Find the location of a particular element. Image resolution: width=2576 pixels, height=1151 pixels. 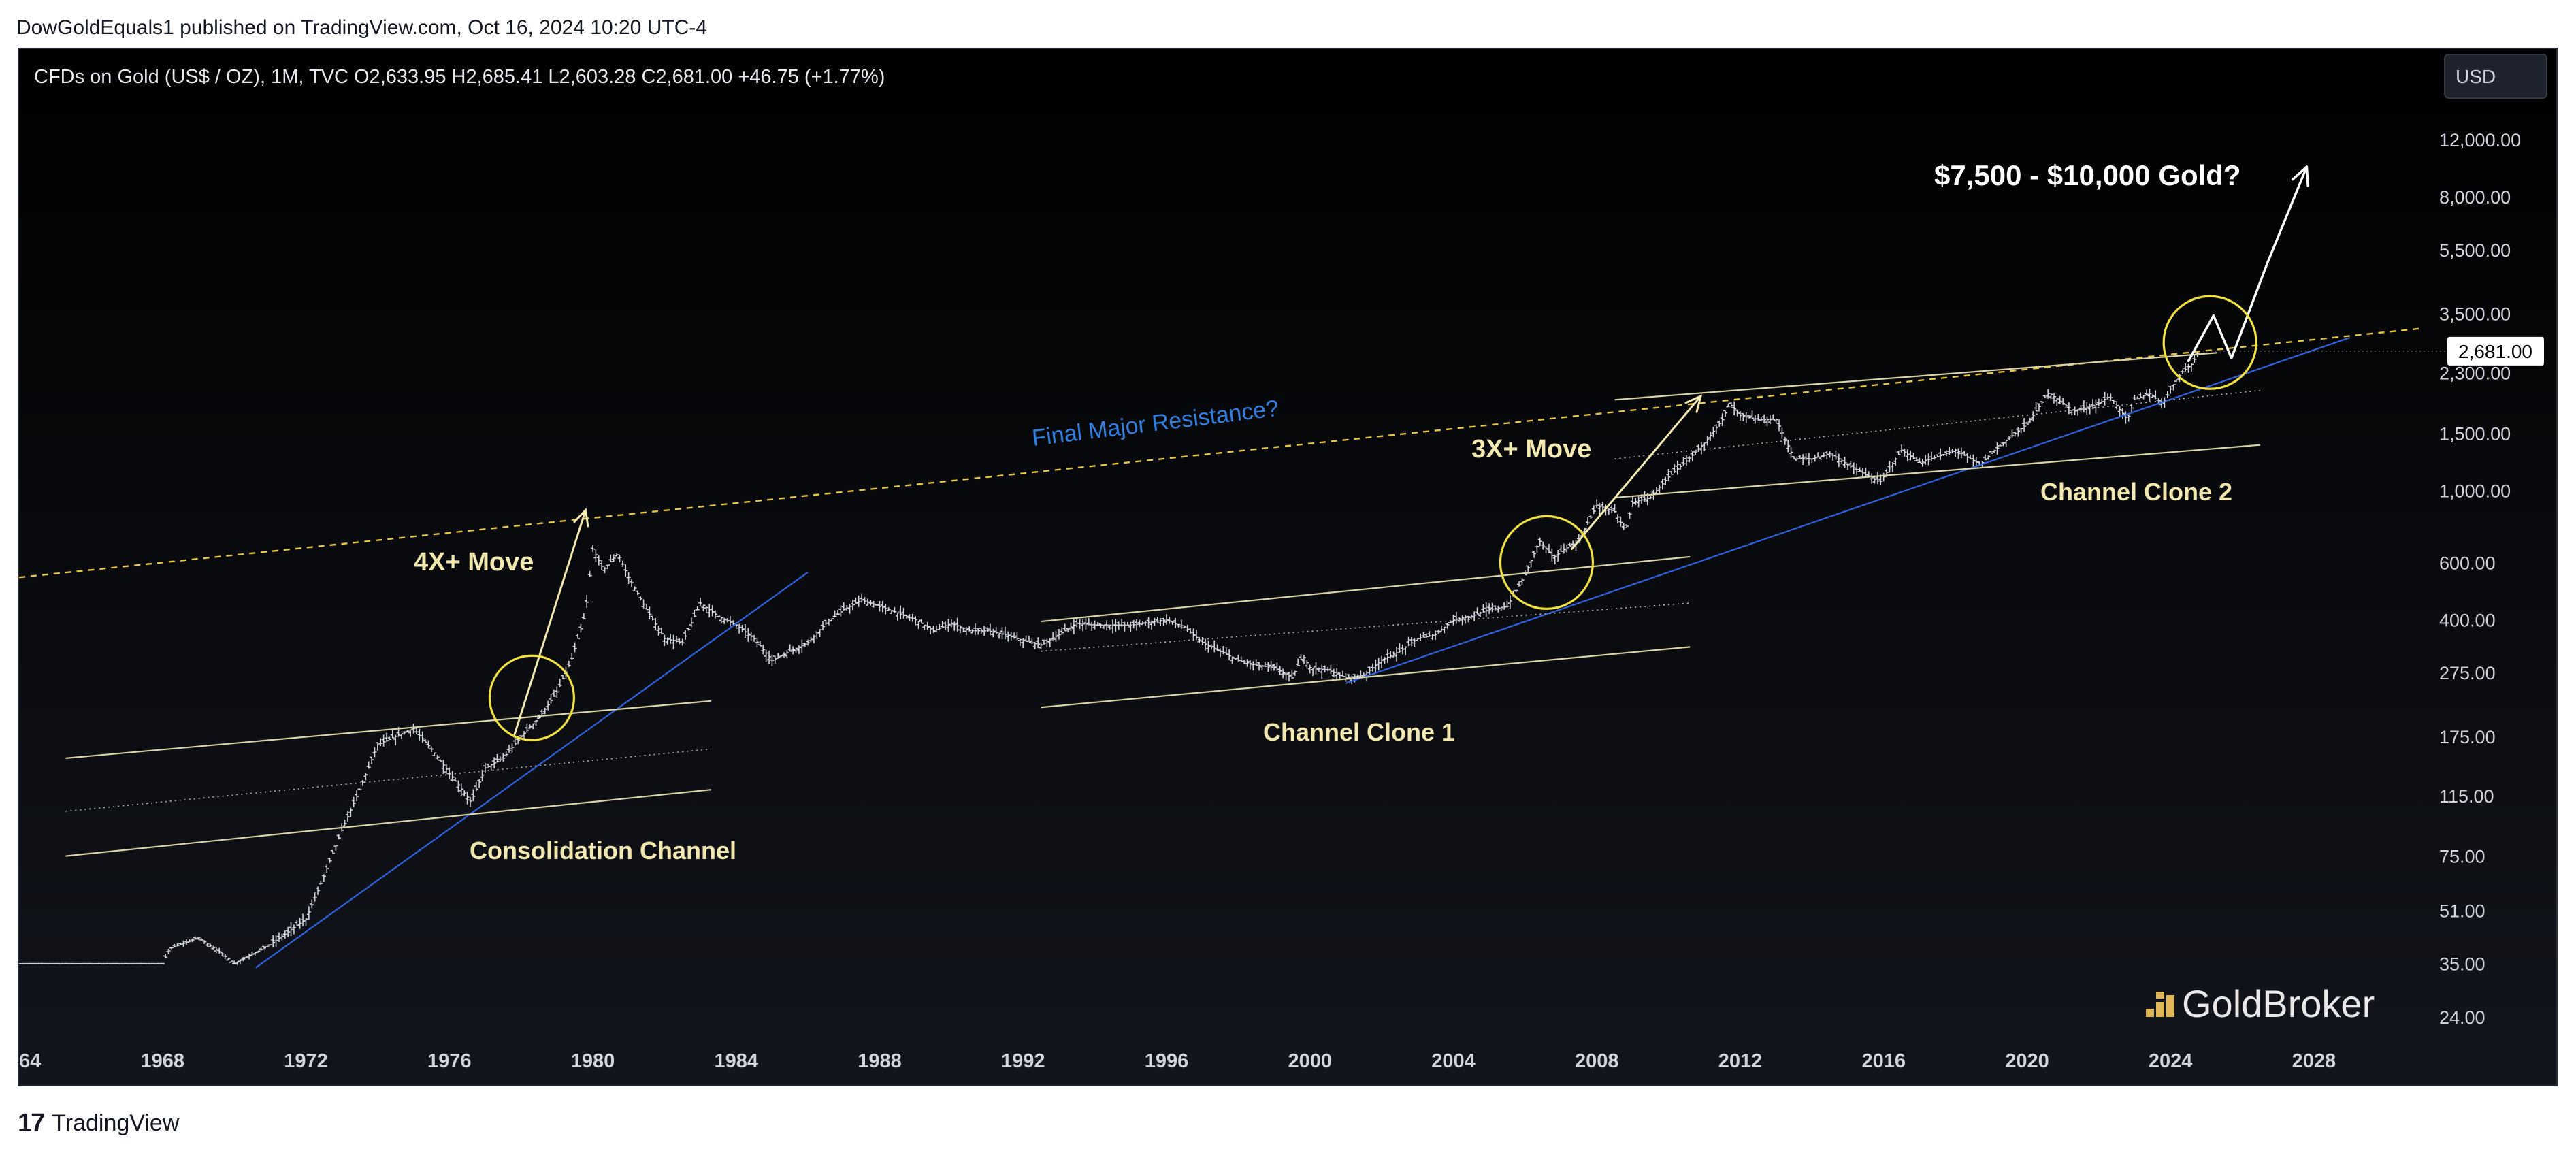

y-tick-label: 175.00 is located at coordinates (2467, 737).